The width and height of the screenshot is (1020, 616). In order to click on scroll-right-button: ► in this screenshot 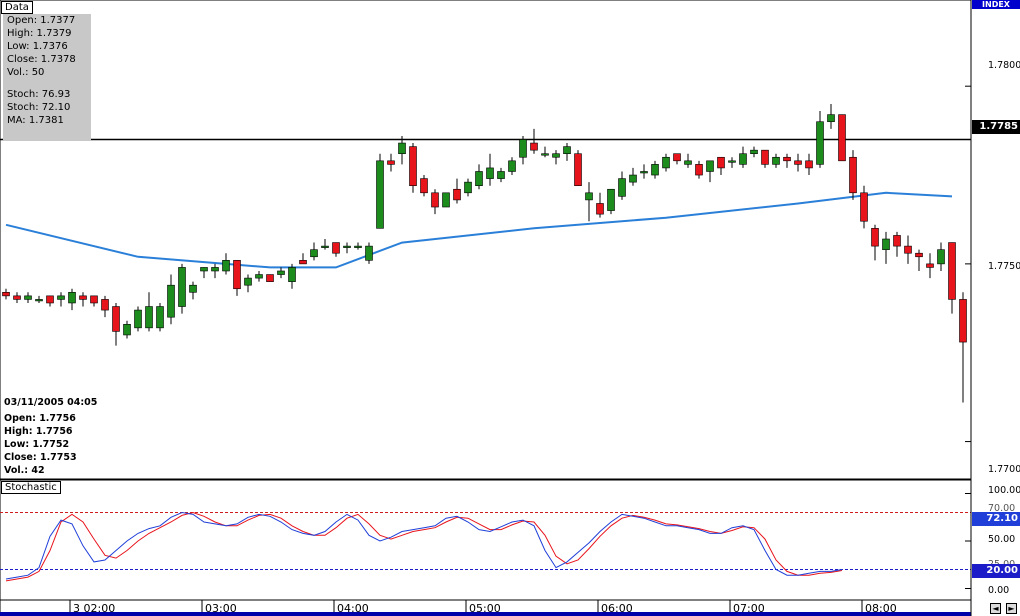, I will do `click(1011, 608)`.